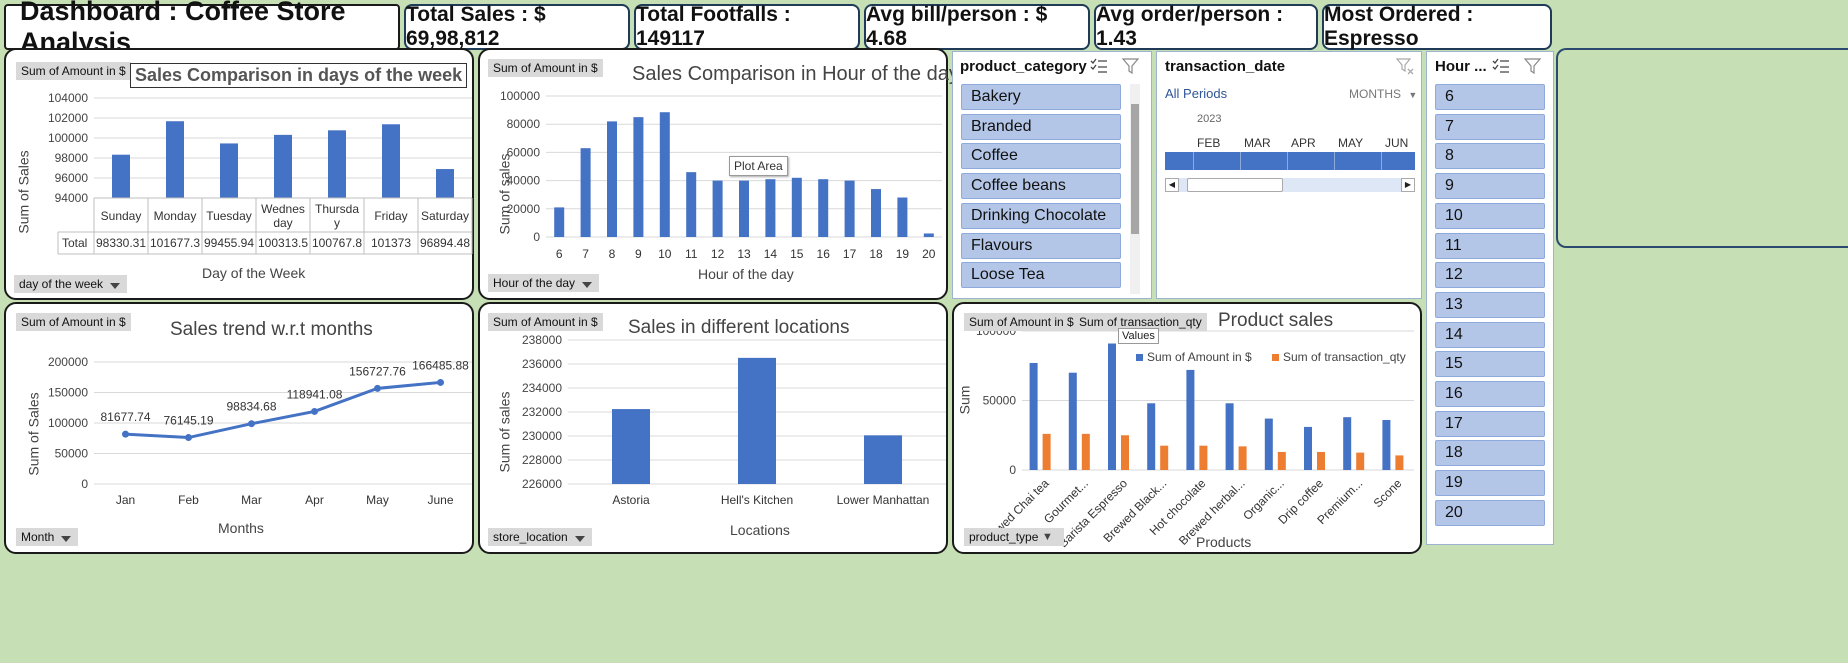 This screenshot has width=1848, height=663. What do you see at coordinates (559, 254) in the screenshot?
I see `hours-x-tick: 6` at bounding box center [559, 254].